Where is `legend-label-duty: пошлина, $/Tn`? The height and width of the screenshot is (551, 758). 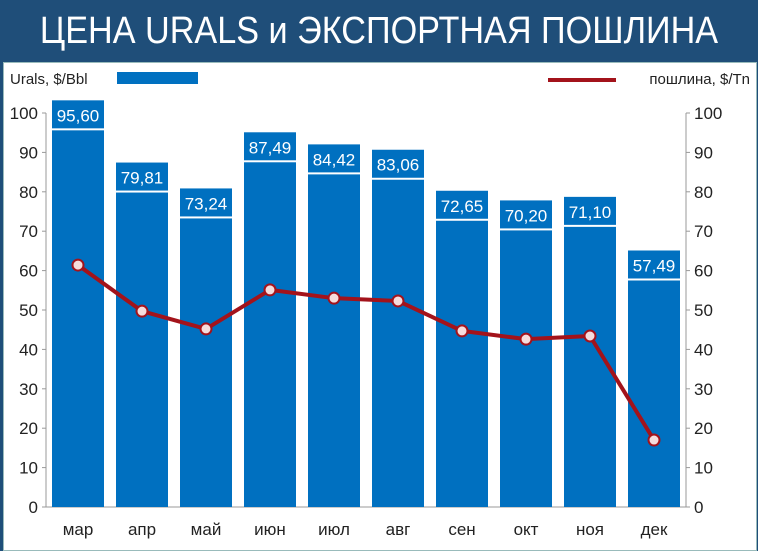 legend-label-duty: пошлина, $/Tn is located at coordinates (699, 79).